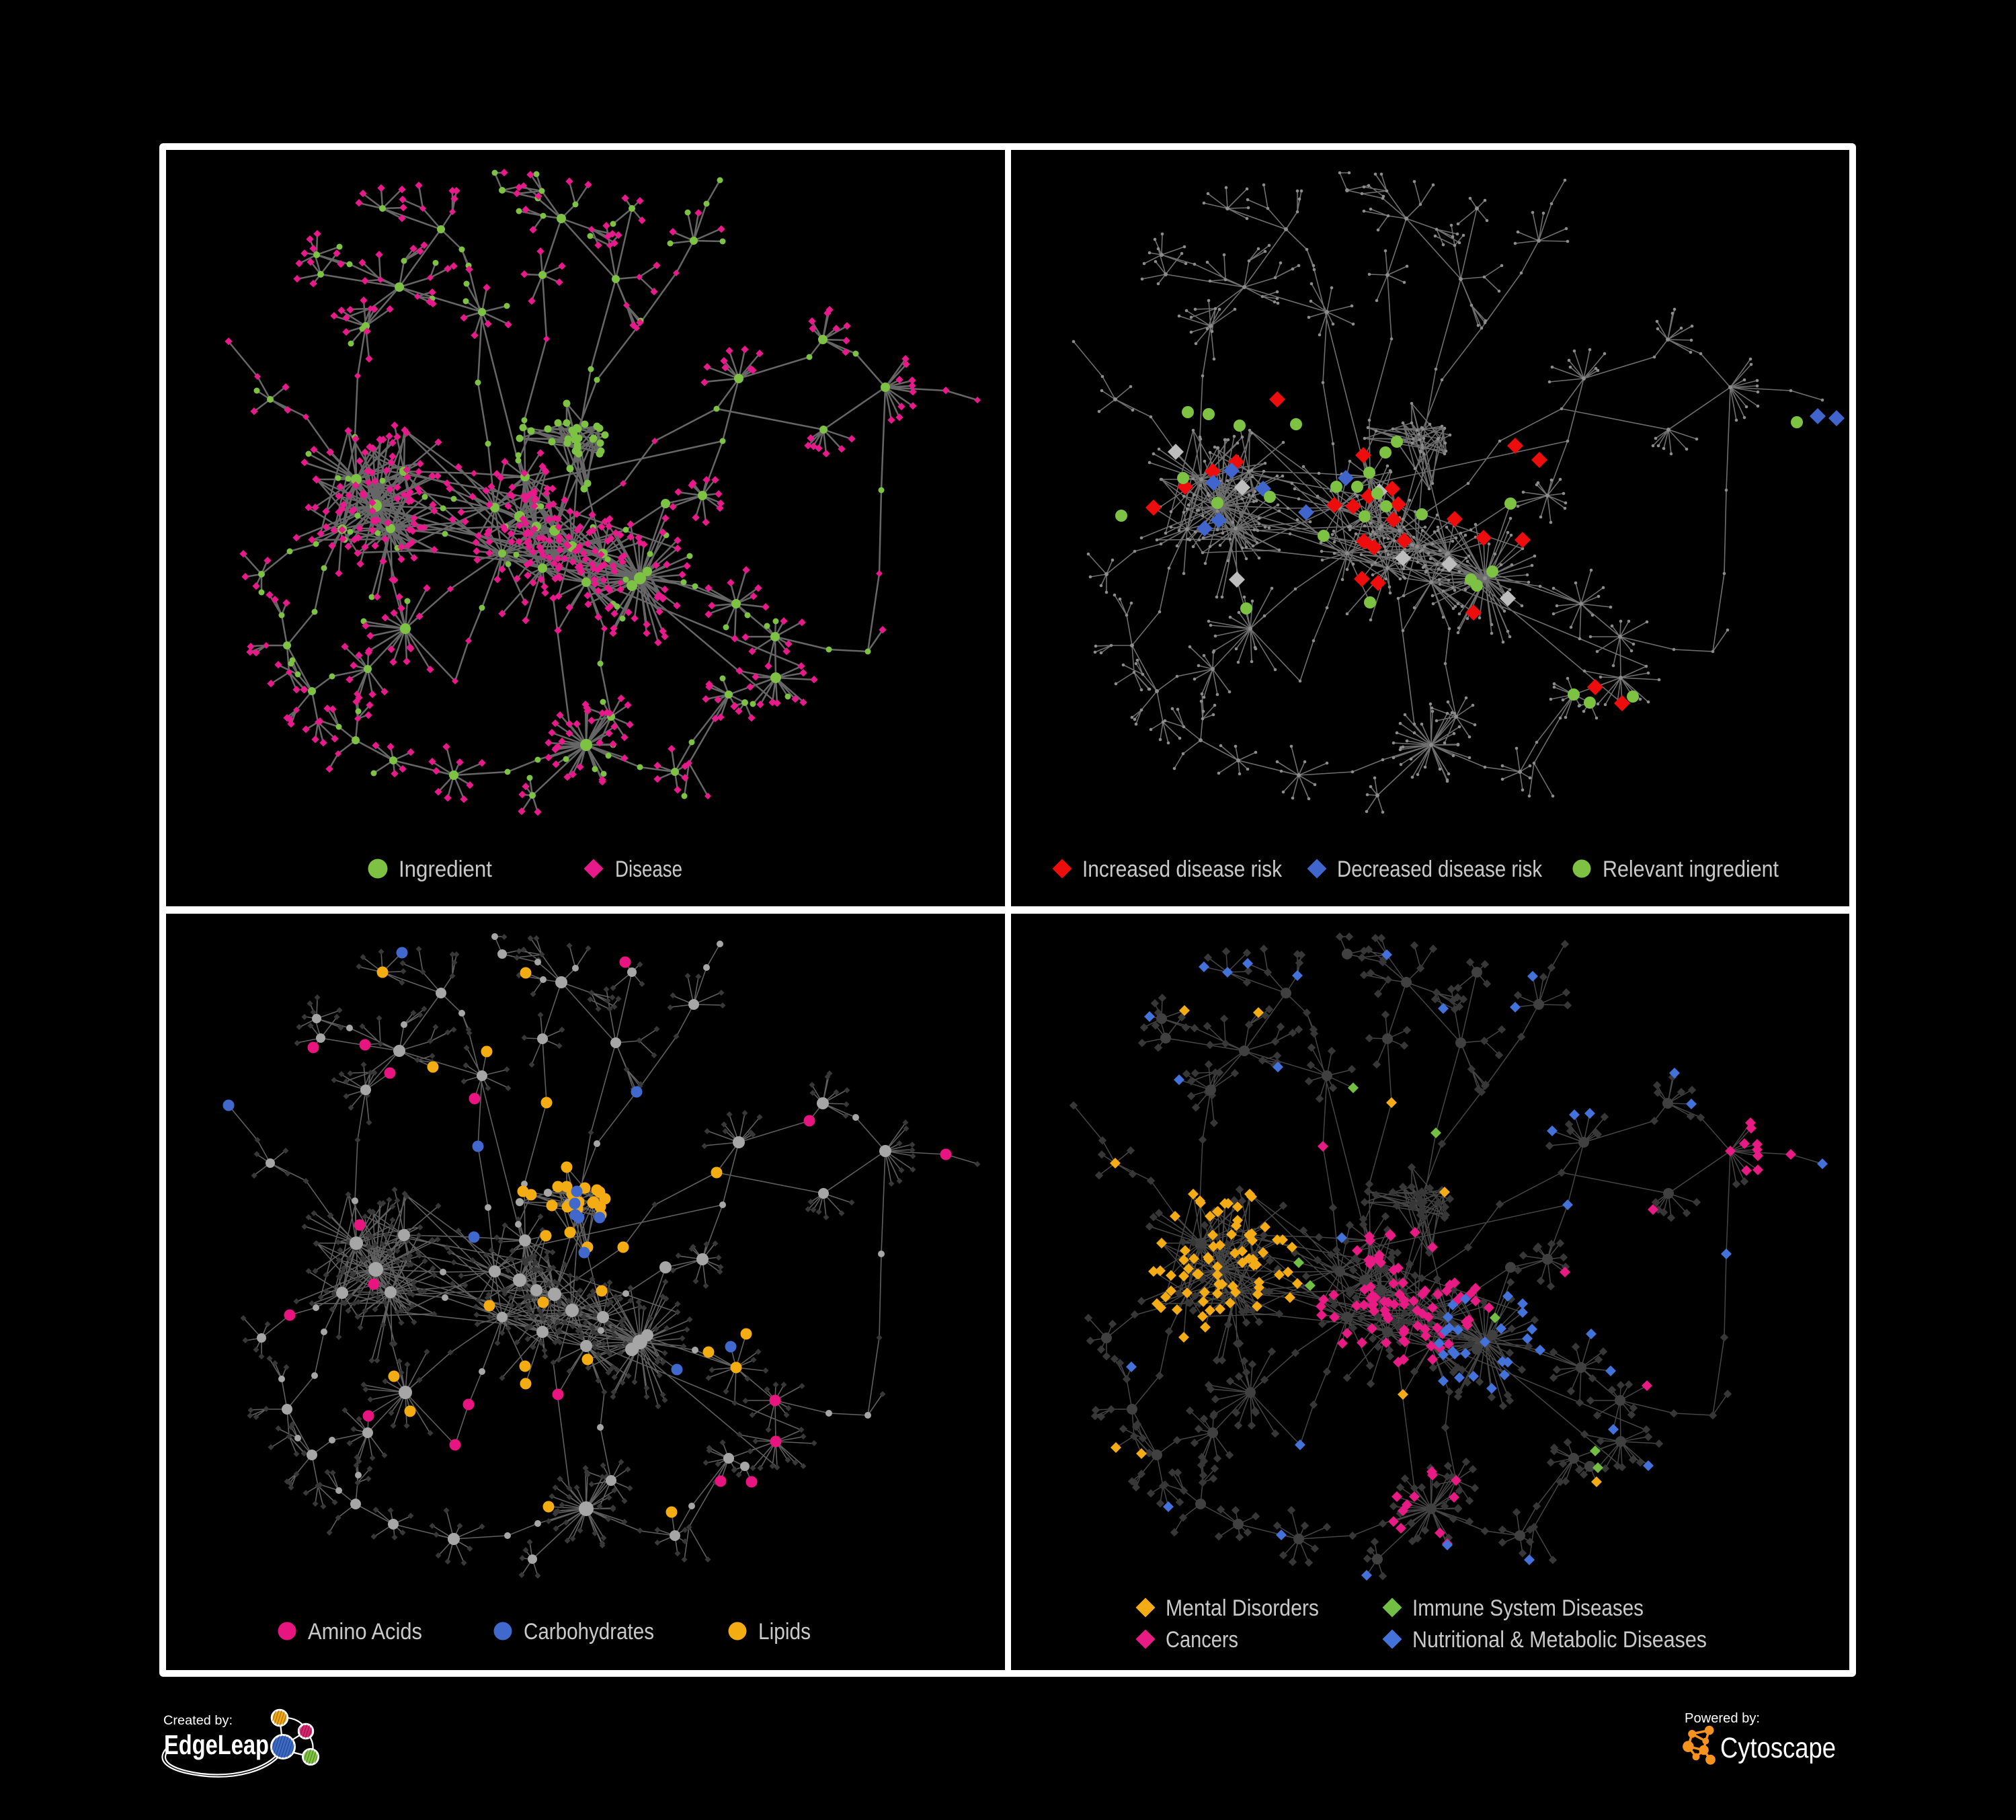 The image size is (2016, 1820). I want to click on svg-text: Lipids, so click(784, 1632).